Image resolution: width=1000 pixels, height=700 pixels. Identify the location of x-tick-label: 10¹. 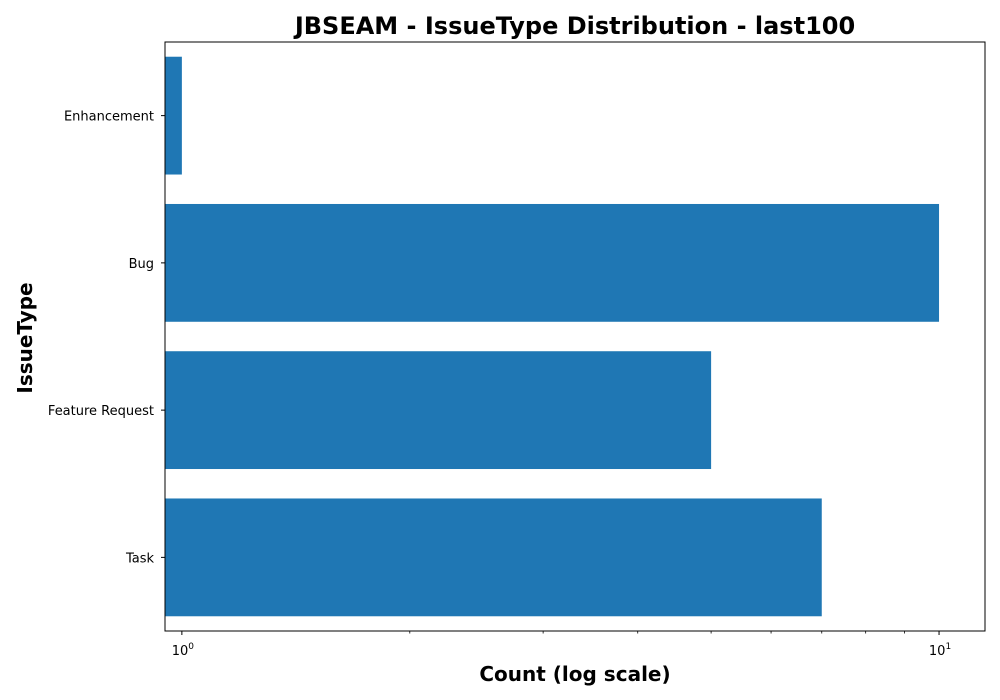
(940, 650).